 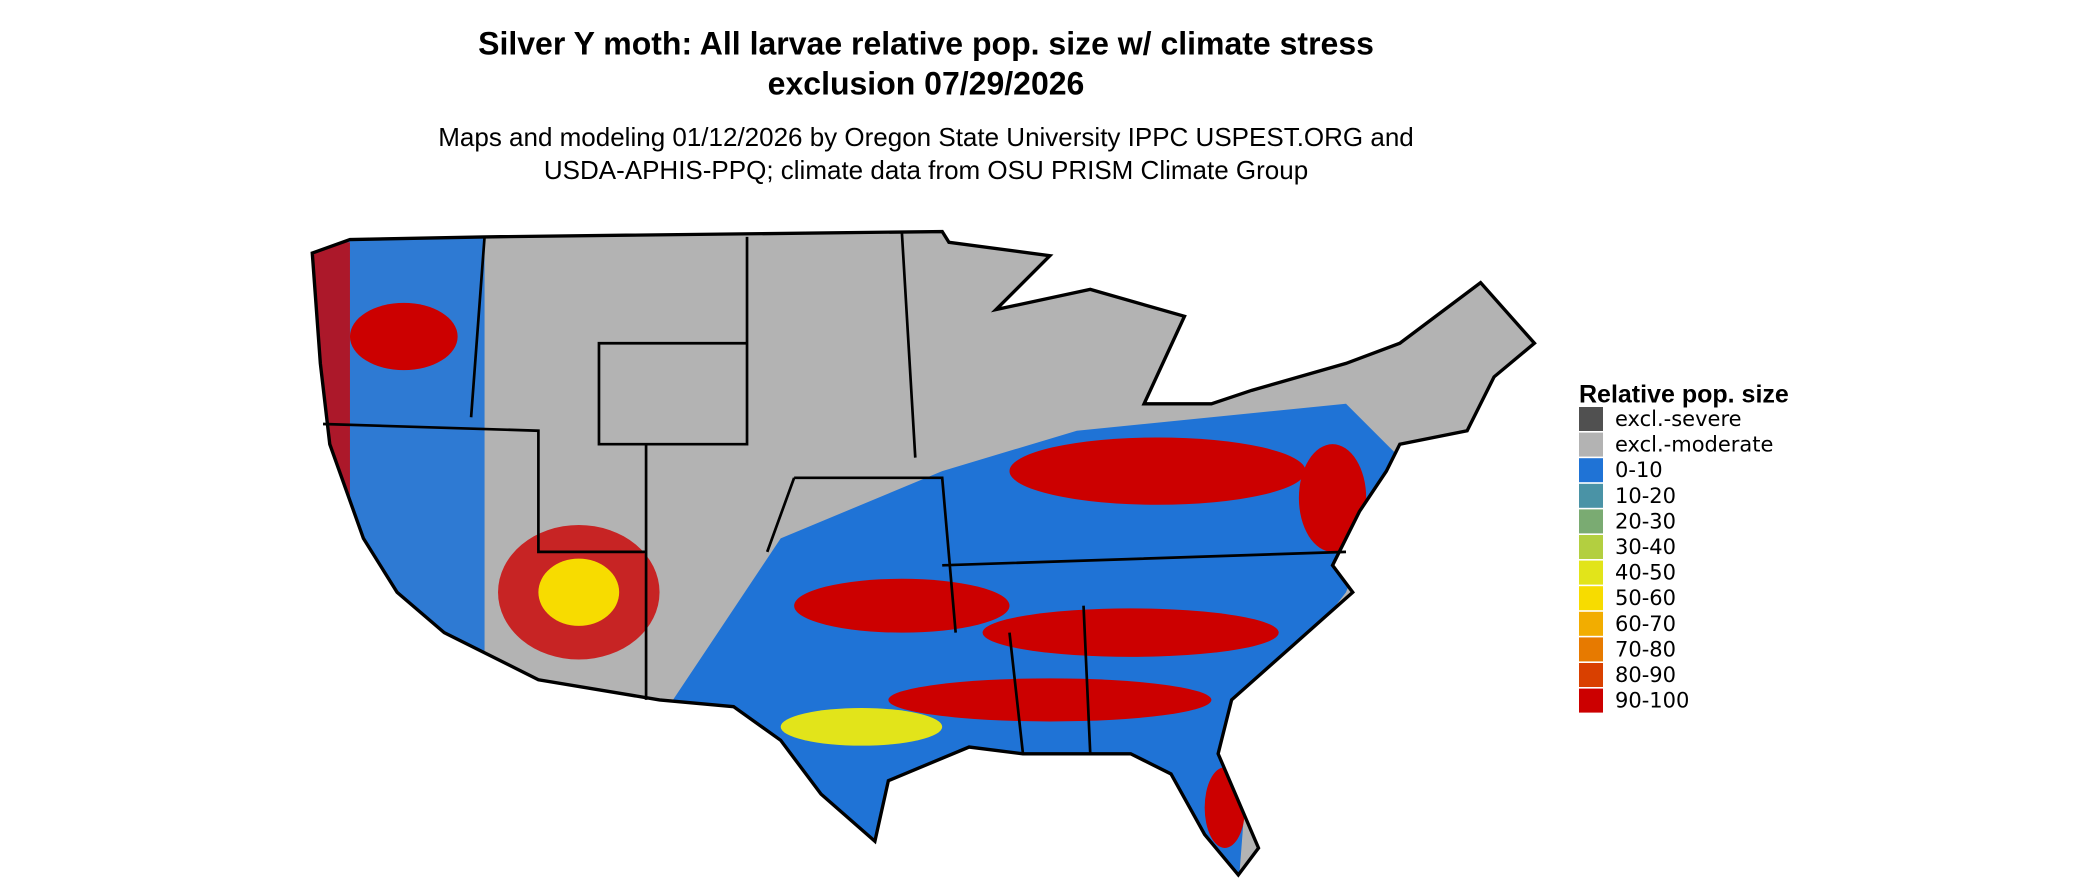 I want to click on legend-label: 30-40, so click(x=1645, y=547).